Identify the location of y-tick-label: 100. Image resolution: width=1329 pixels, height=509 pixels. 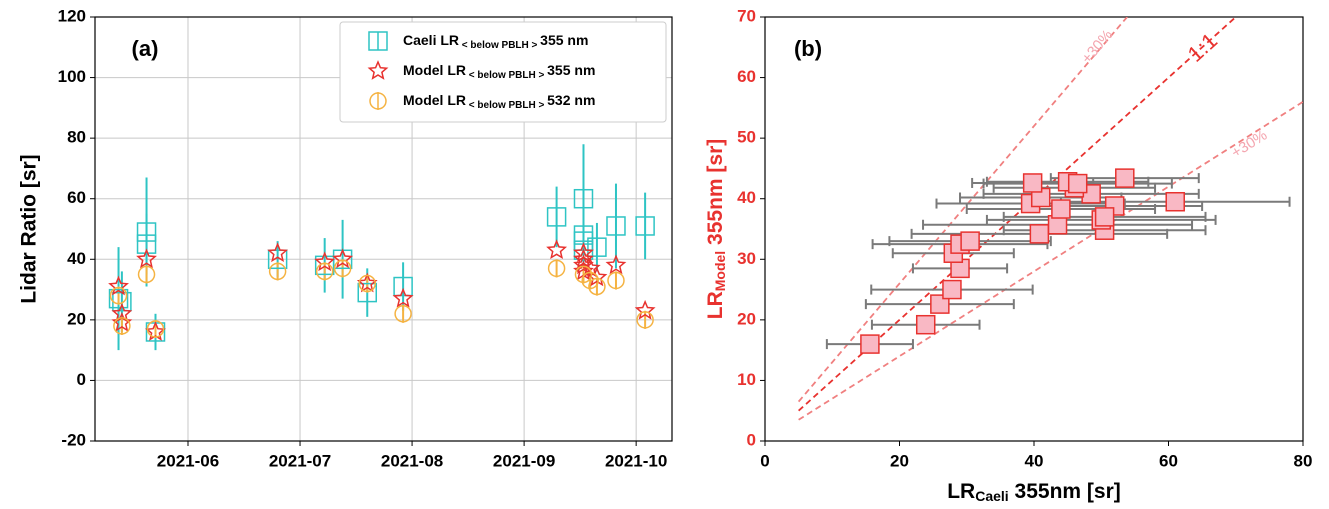
(72, 76).